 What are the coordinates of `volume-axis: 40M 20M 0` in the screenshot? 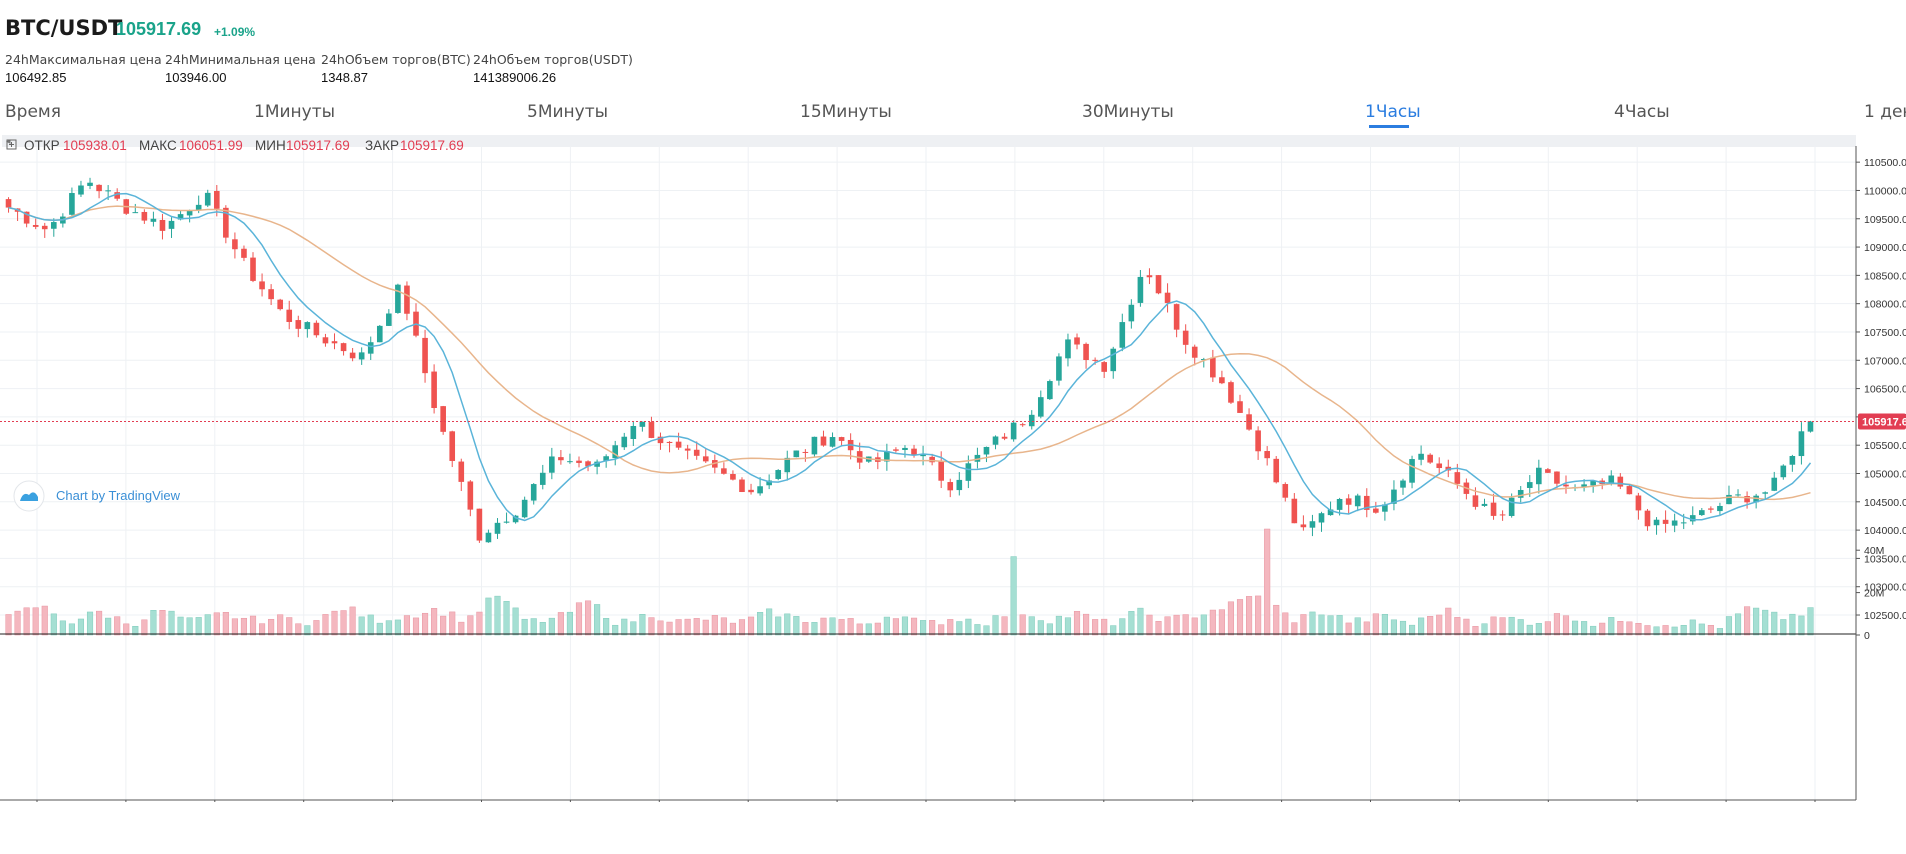 It's located at (1870, 593).